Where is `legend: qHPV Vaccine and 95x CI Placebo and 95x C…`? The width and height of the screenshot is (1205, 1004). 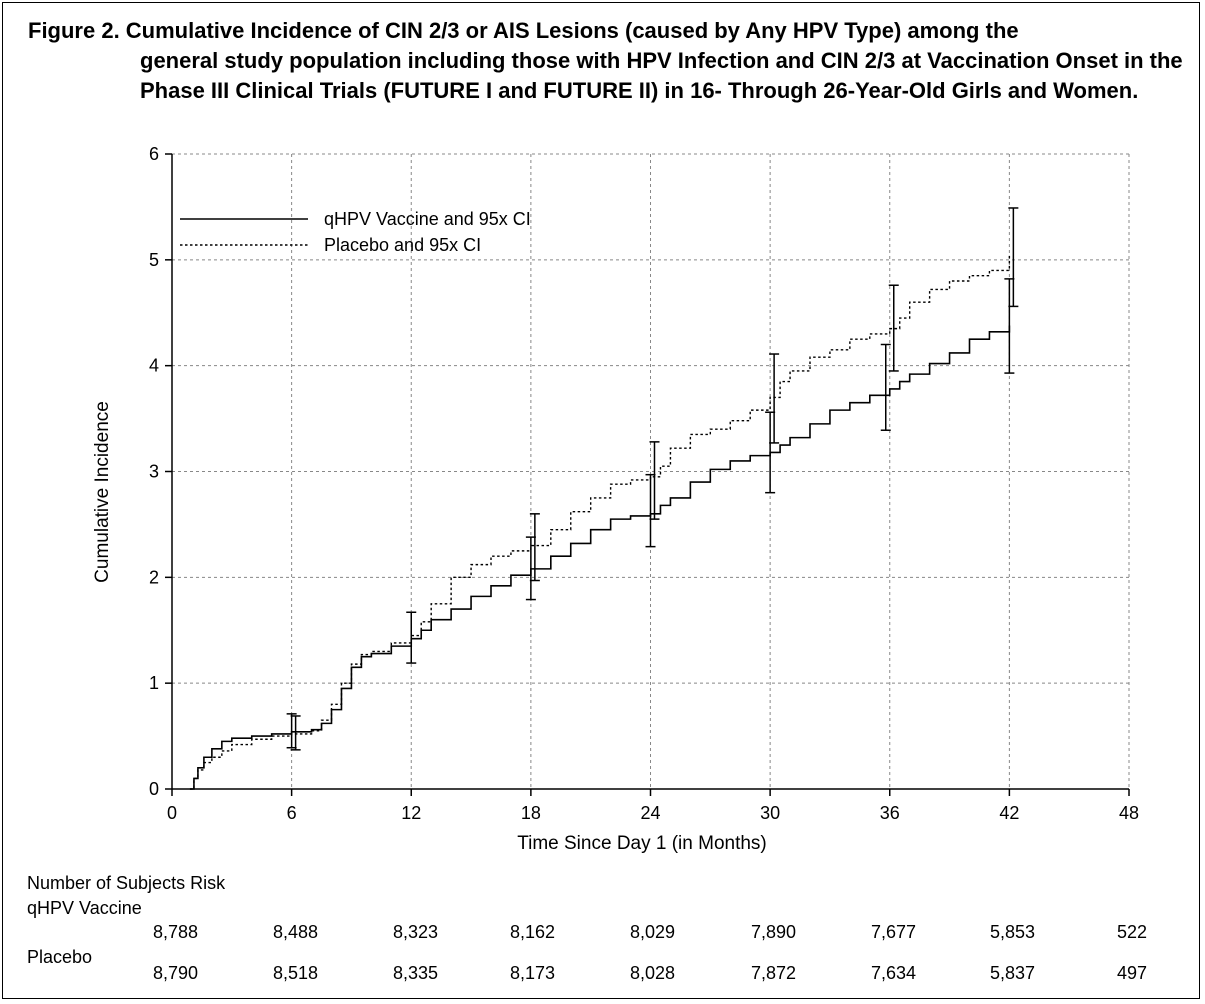 legend: qHPV Vaccine and 95x CI Placebo and 95x C… is located at coordinates (355, 232).